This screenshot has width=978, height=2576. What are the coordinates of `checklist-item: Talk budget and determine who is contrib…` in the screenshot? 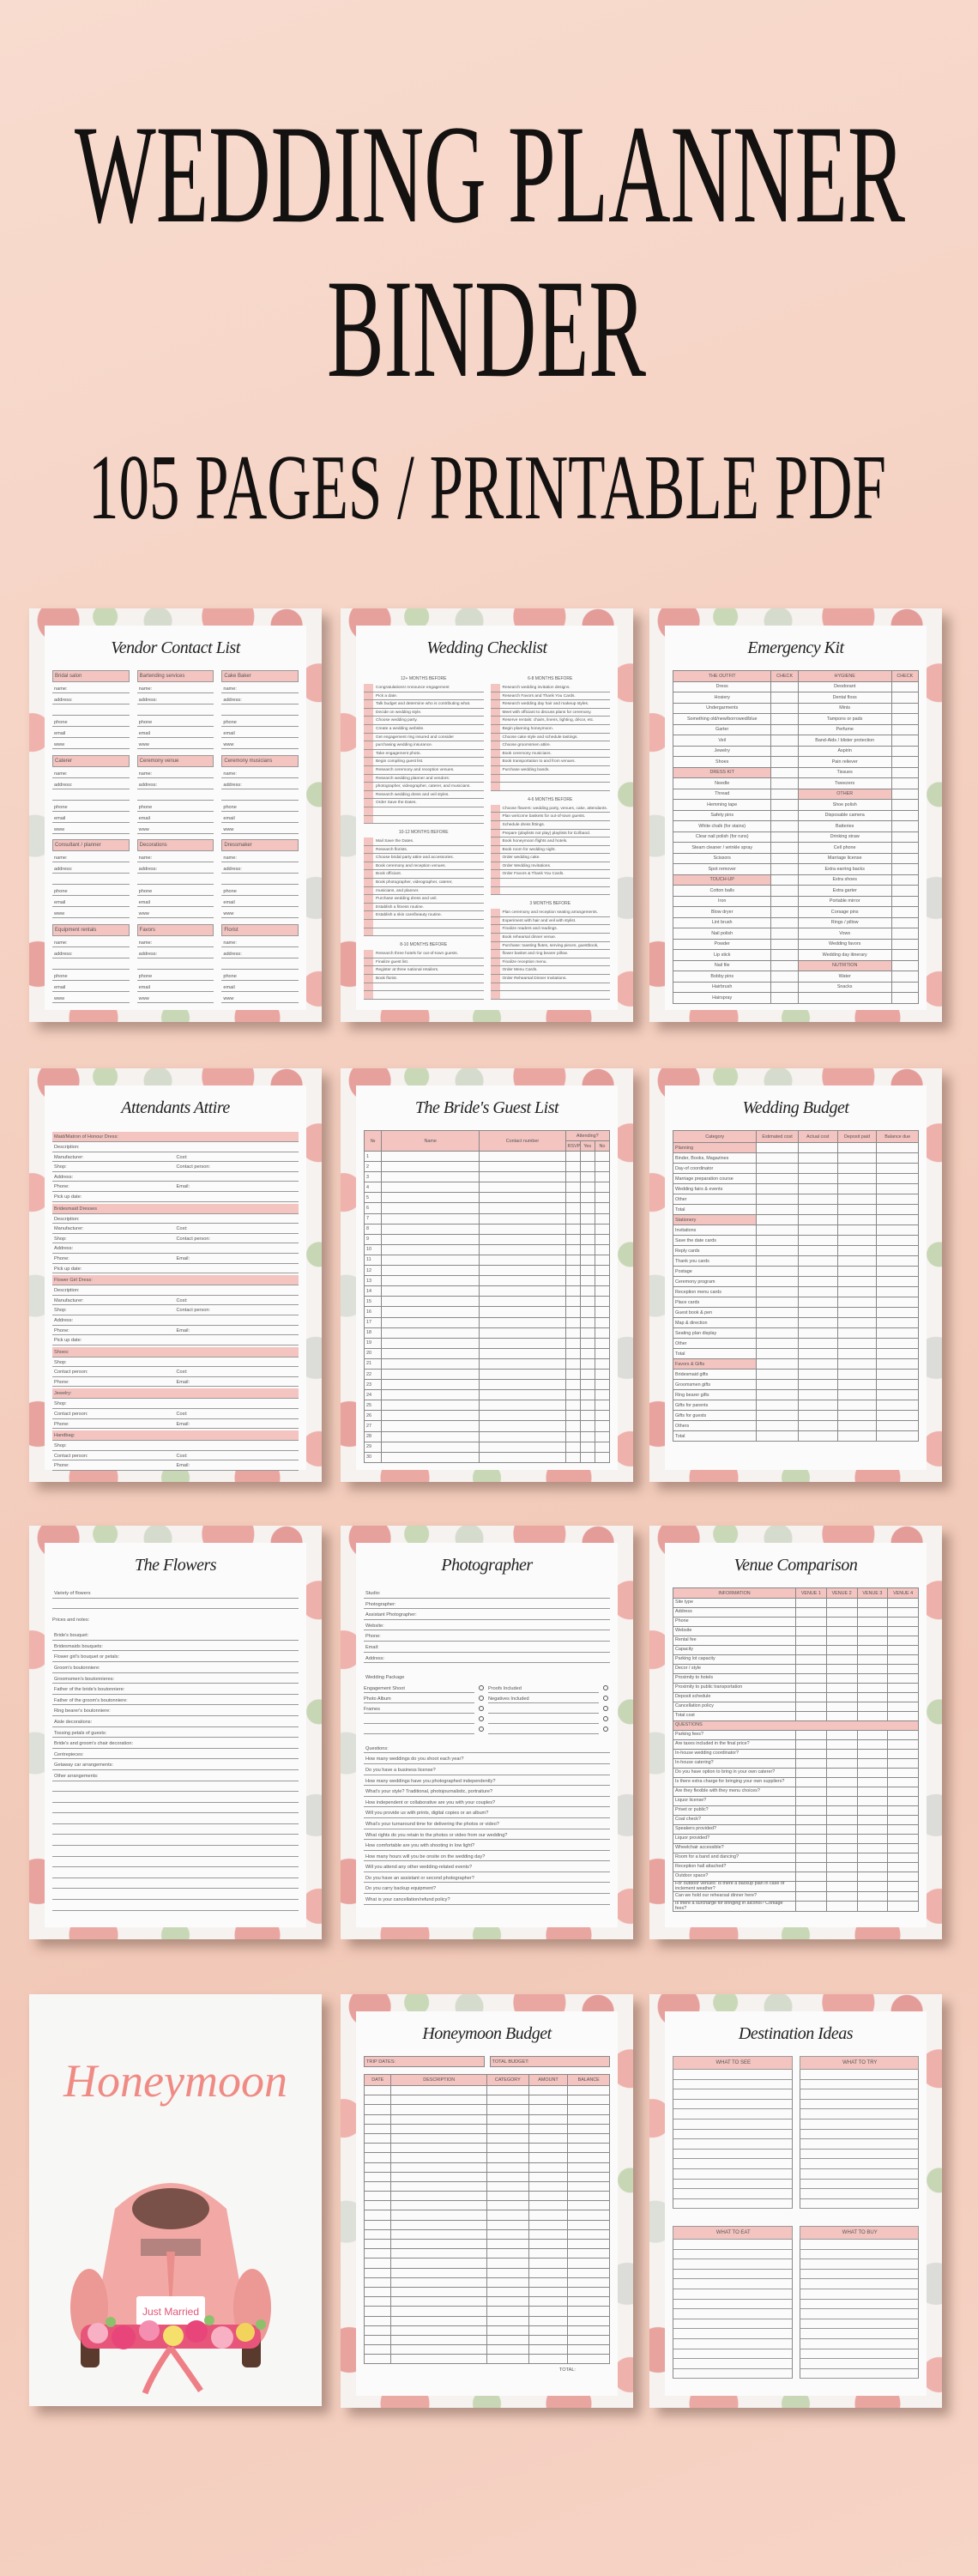 It's located at (424, 704).